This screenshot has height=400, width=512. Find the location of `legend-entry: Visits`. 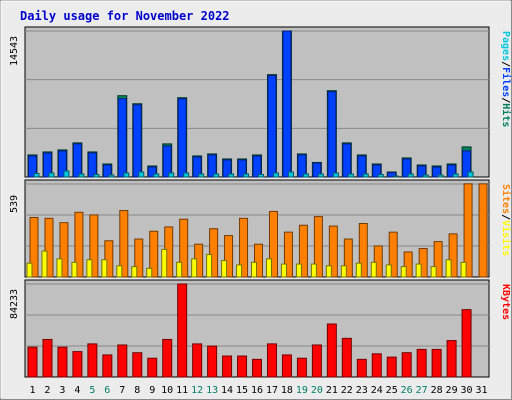

legend-entry: Visits is located at coordinates (506, 238).